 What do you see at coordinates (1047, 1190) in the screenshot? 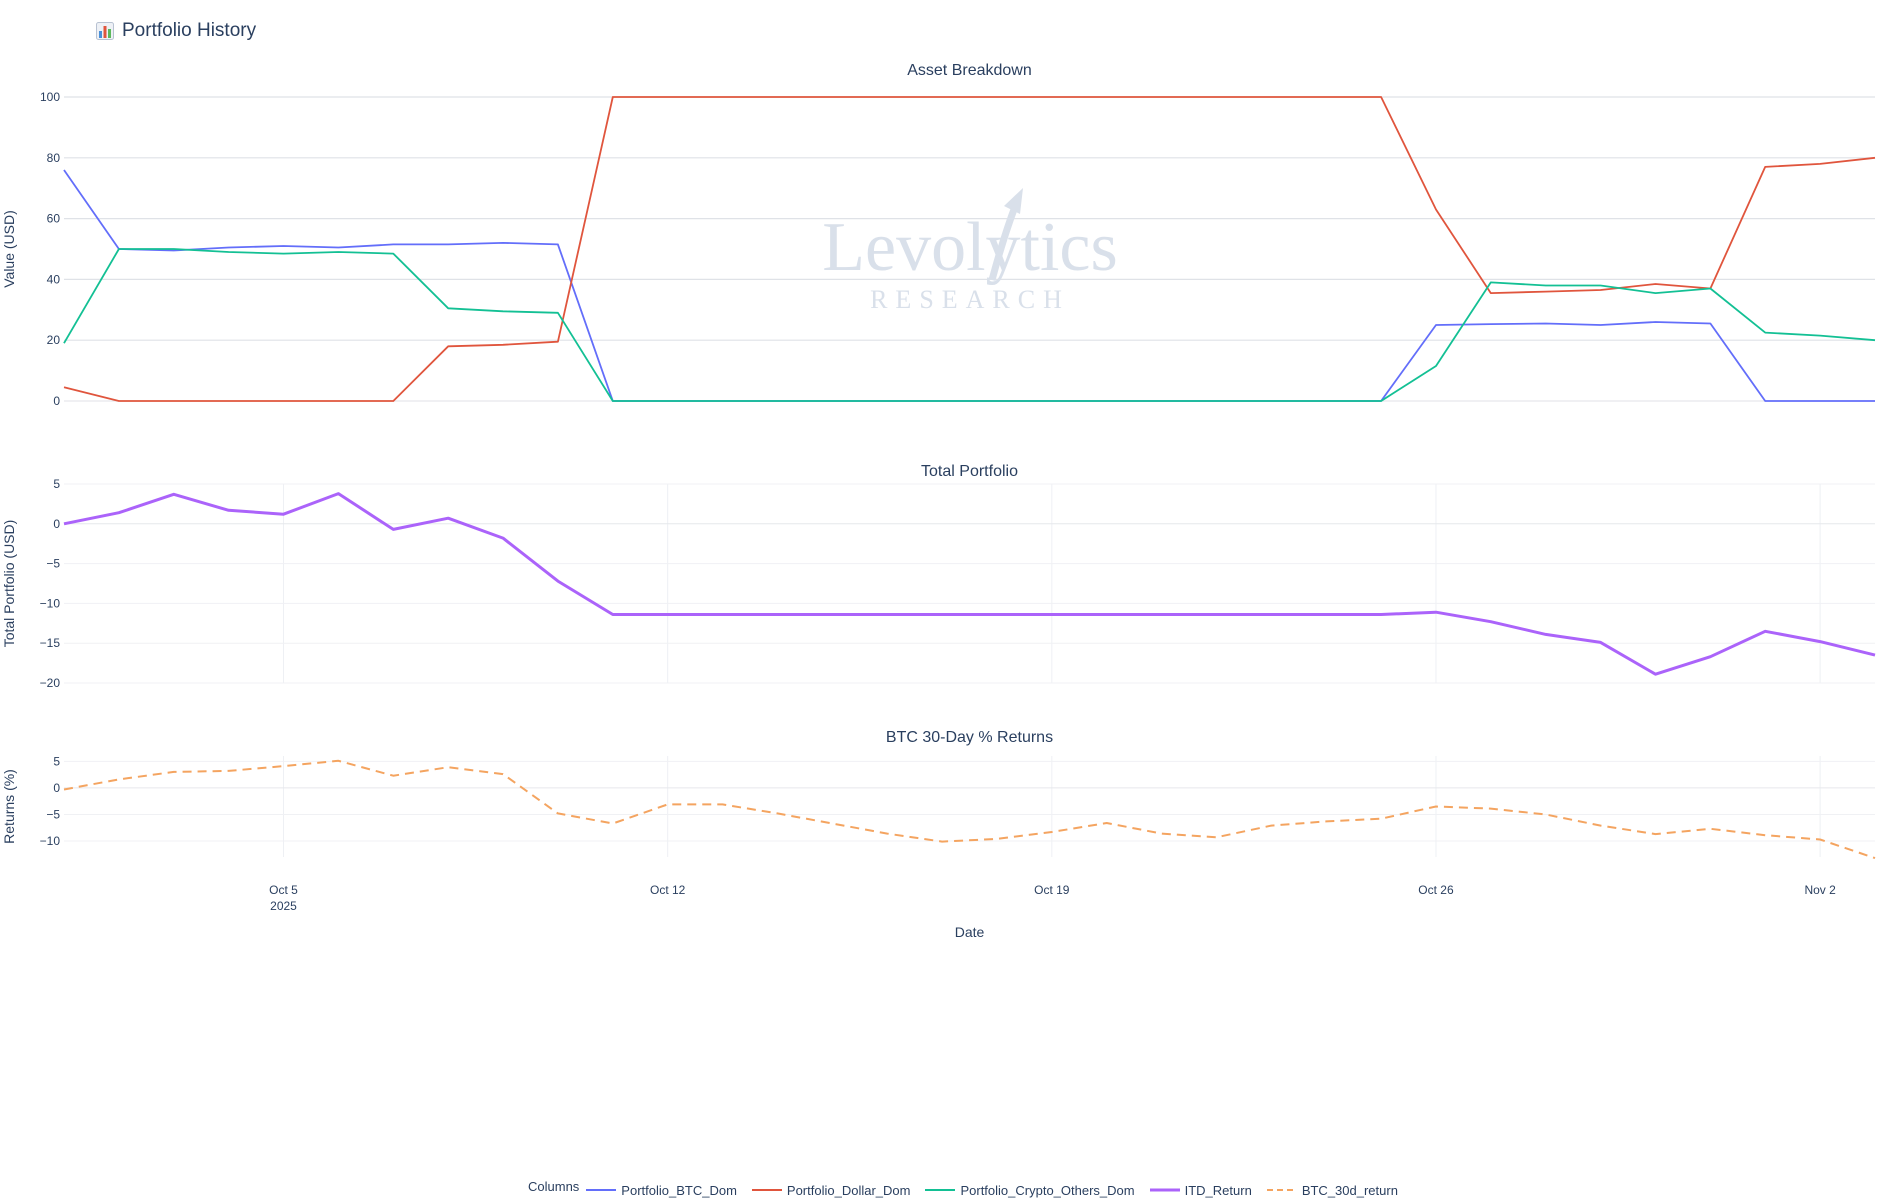
I see `legend-label: Portfolio_Crypto_Others_Dom` at bounding box center [1047, 1190].